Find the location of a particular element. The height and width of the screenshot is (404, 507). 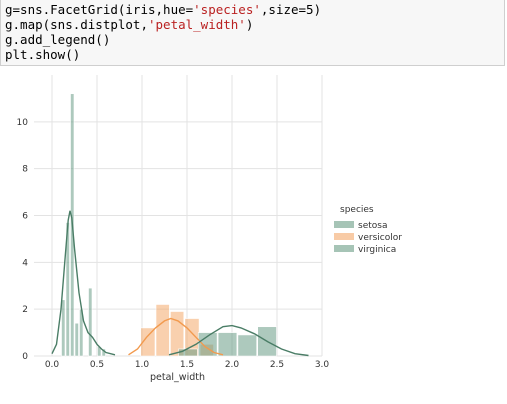

x-tick-label: 1.5 is located at coordinates (187, 365).